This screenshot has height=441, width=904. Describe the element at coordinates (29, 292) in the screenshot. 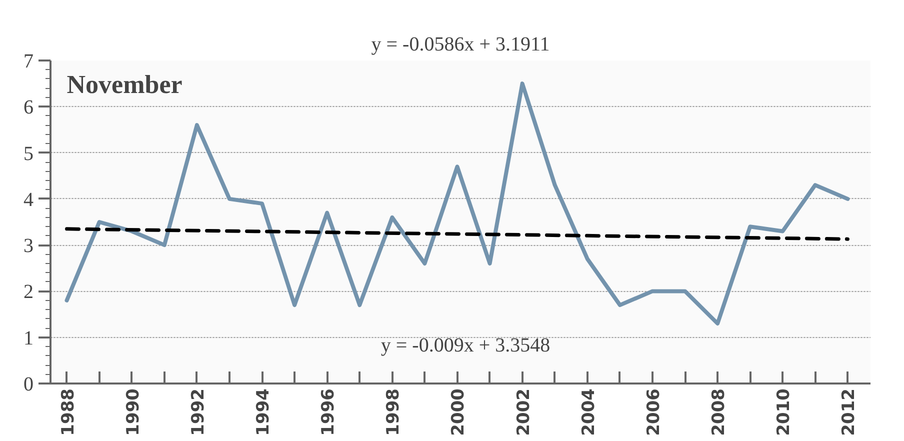

I see `y-tick-label: 2` at that location.